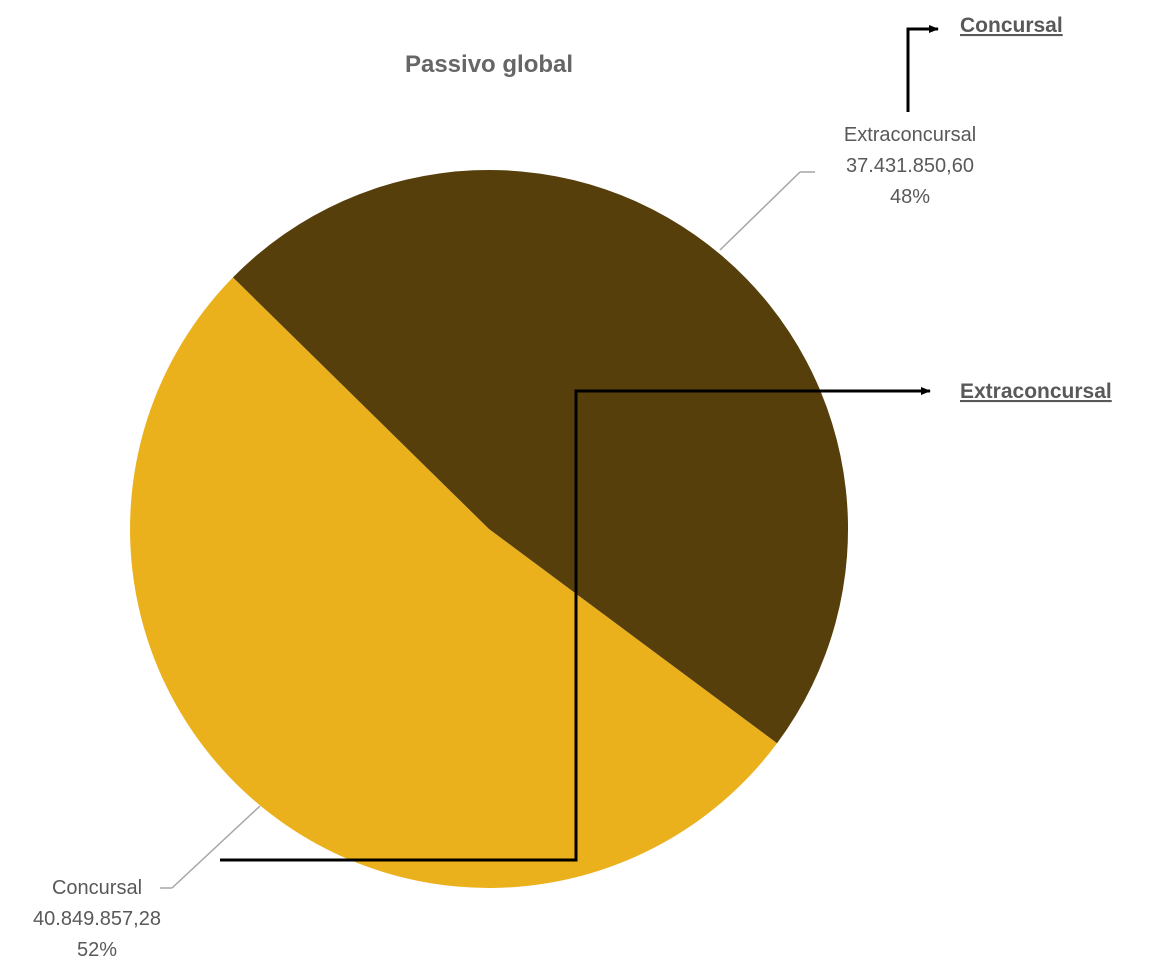 The image size is (1160, 967). Describe the element at coordinates (1011, 25) in the screenshot. I see `concursal-link: Concursal` at that location.